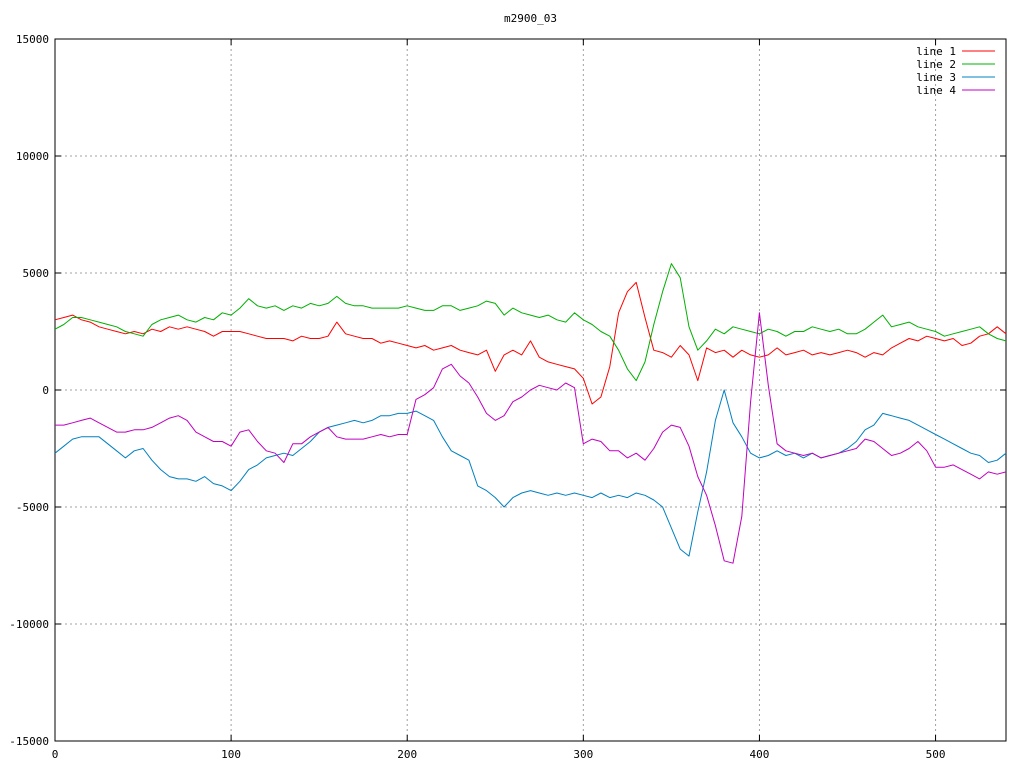 The image size is (1024, 768). I want to click on chart-title: m2900_03, so click(530, 18).